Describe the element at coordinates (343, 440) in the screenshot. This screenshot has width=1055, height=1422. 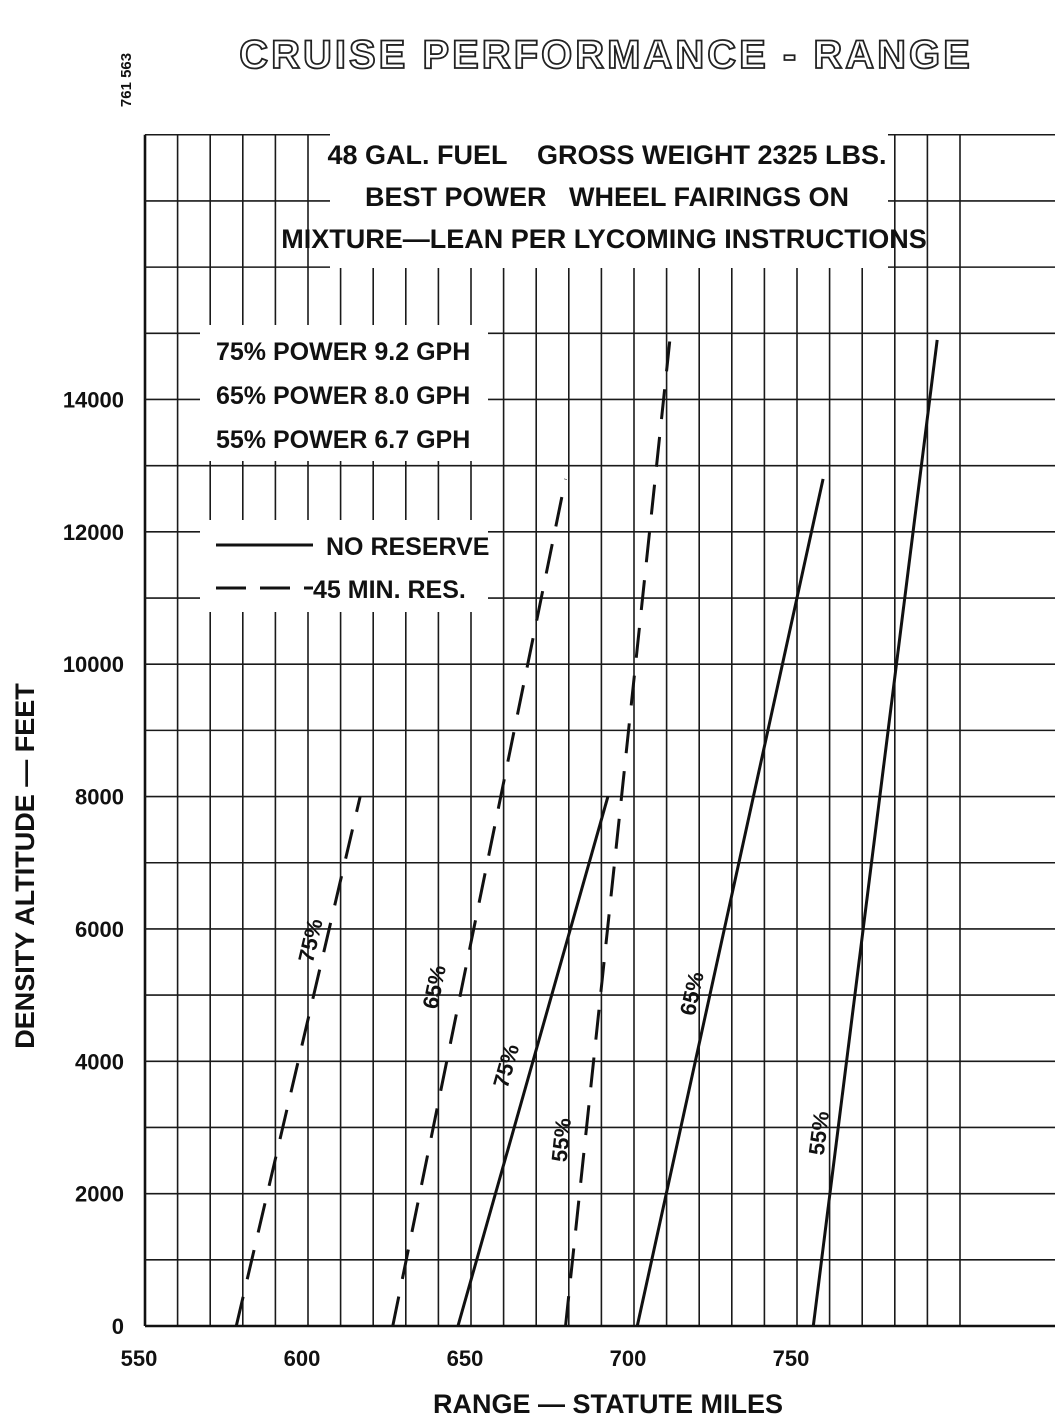
I see `power-setting-55: 55% POWER 6.7 GPH` at that location.